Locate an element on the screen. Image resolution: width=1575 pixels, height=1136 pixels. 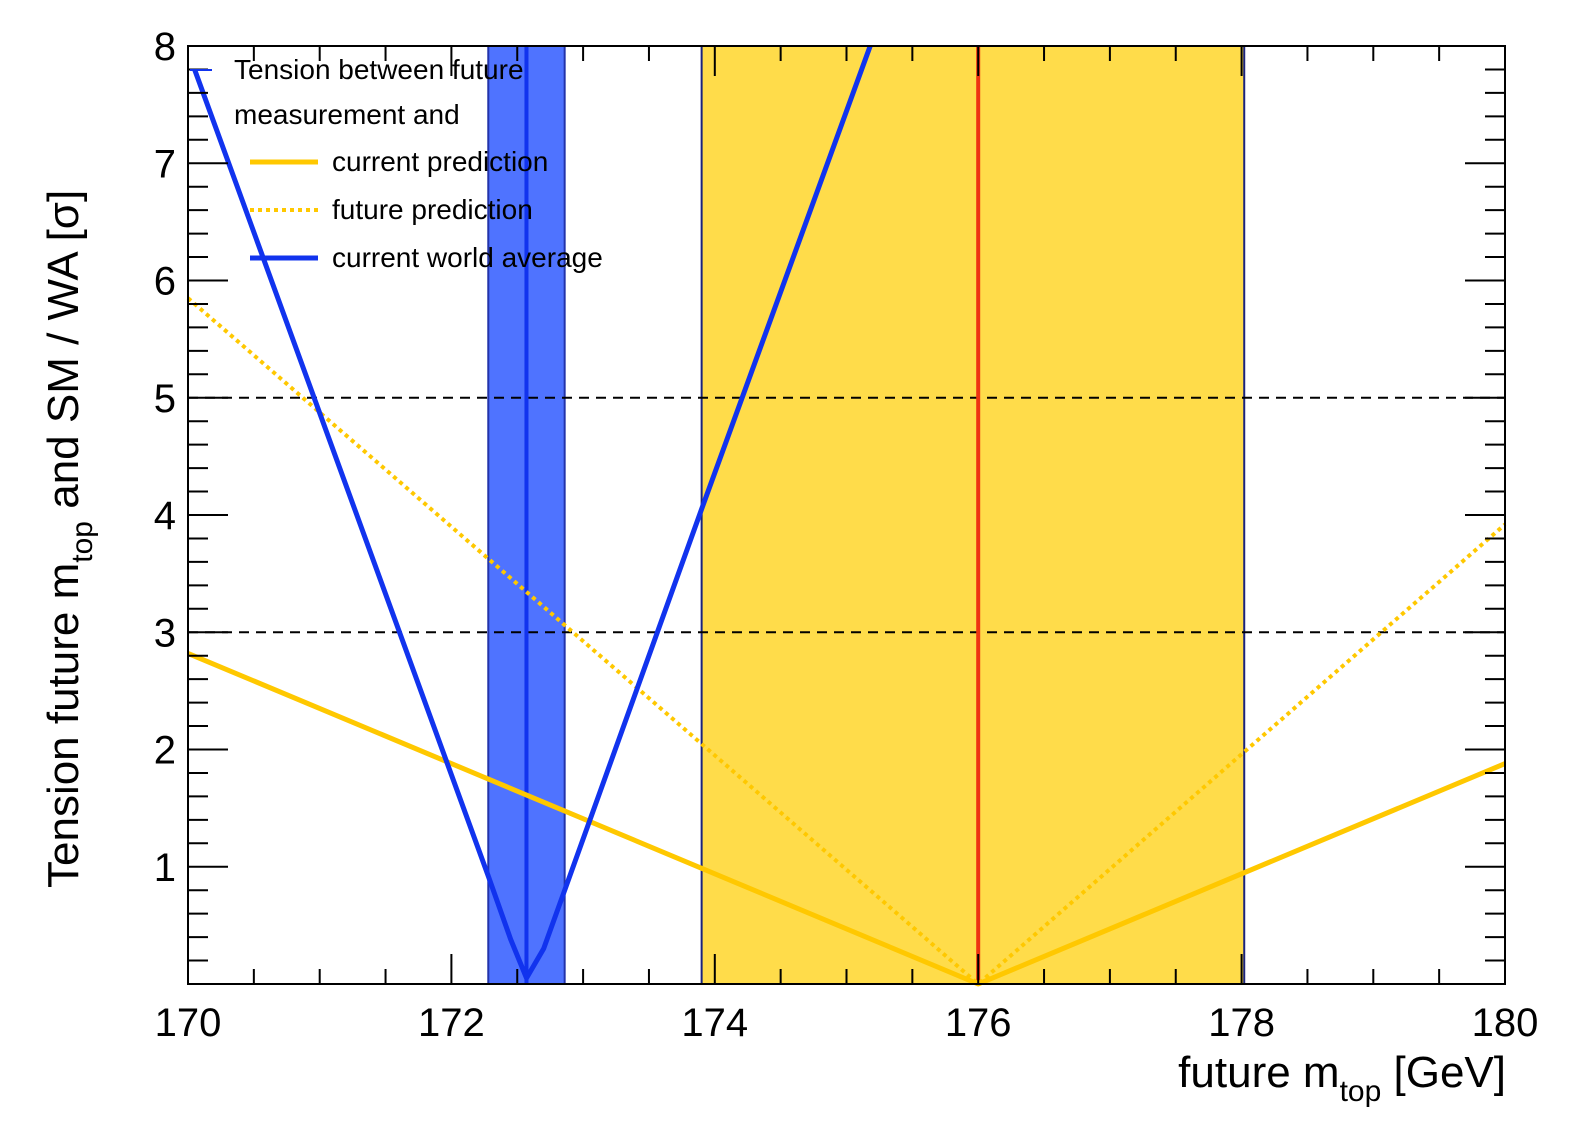
x-axis-title: future mtop [GeV] is located at coordinates (1342, 1078).